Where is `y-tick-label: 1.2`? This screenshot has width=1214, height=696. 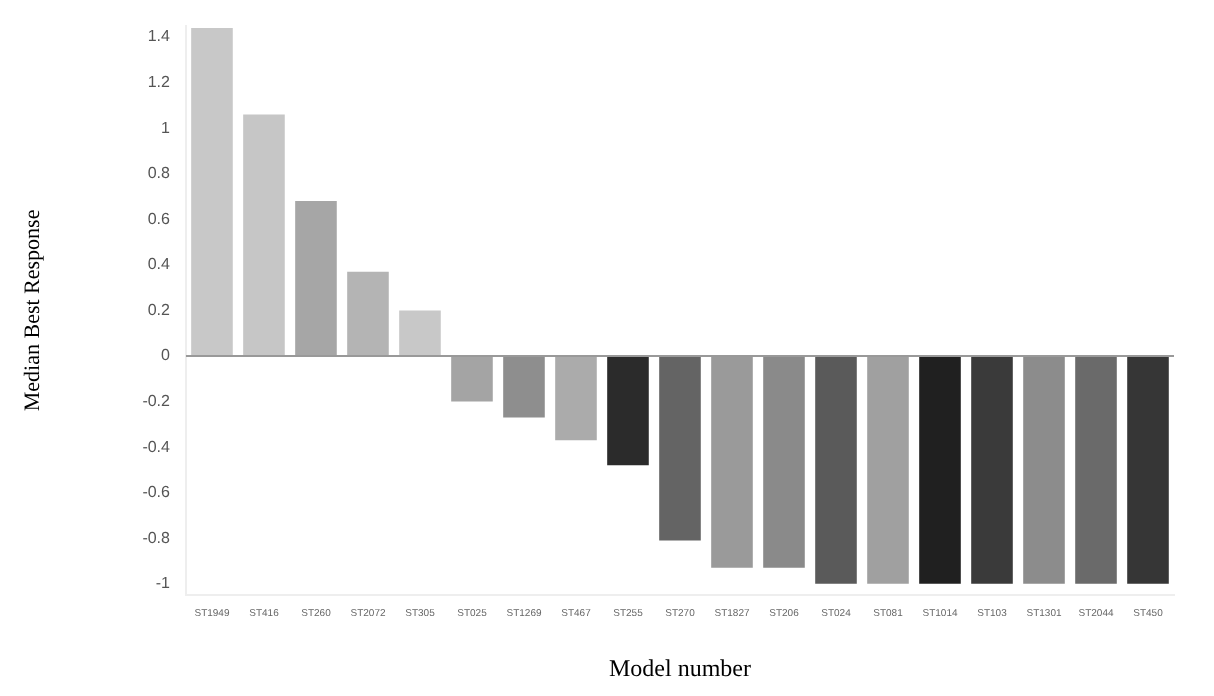 y-tick-label: 1.2 is located at coordinates (159, 81).